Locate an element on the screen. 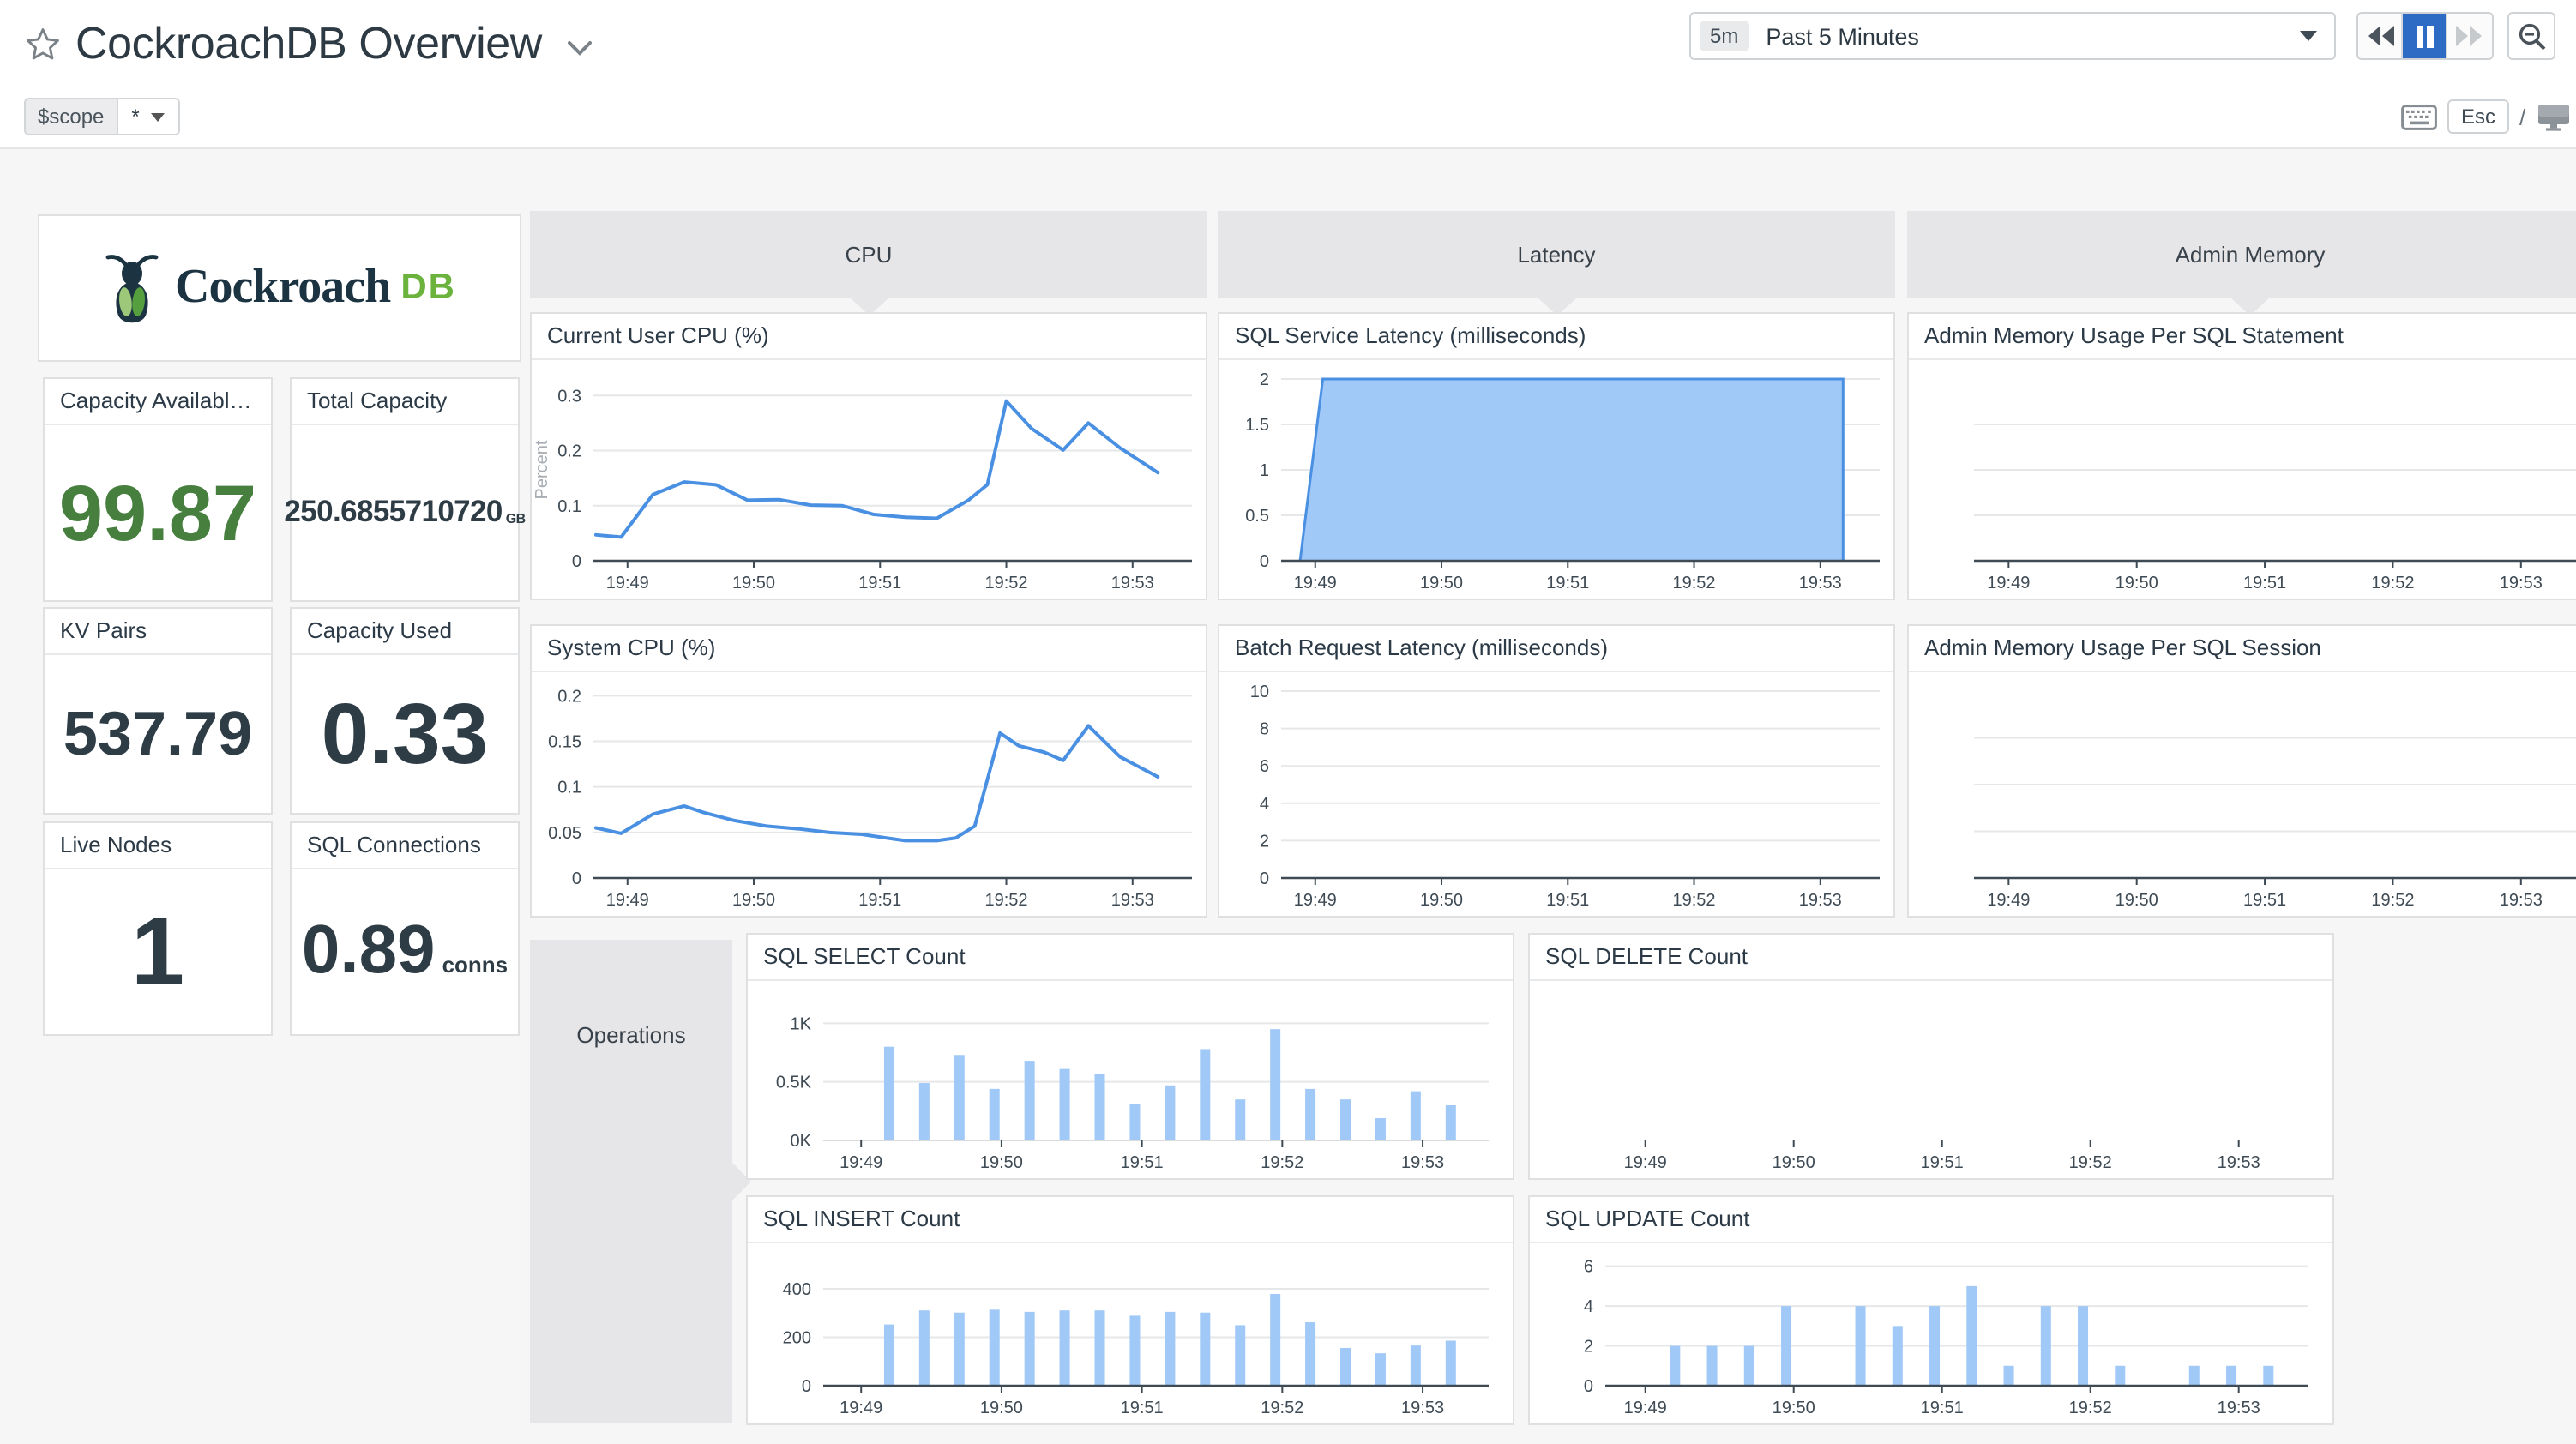 The height and width of the screenshot is (1444, 2576). playback-forward-button is located at coordinates (2469, 36).